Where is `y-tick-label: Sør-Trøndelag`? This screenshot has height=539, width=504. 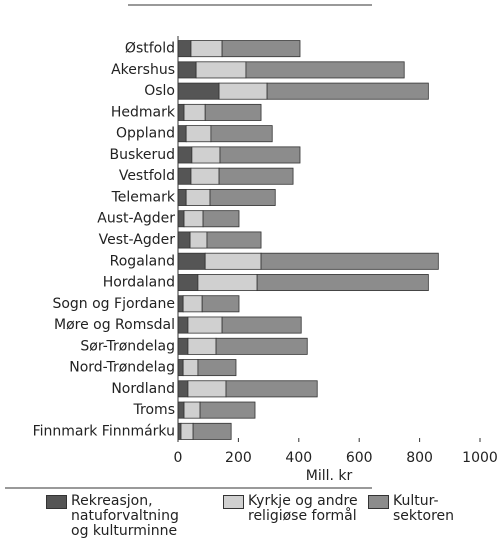 y-tick-label: Sør-Trøndelag is located at coordinates (127, 346).